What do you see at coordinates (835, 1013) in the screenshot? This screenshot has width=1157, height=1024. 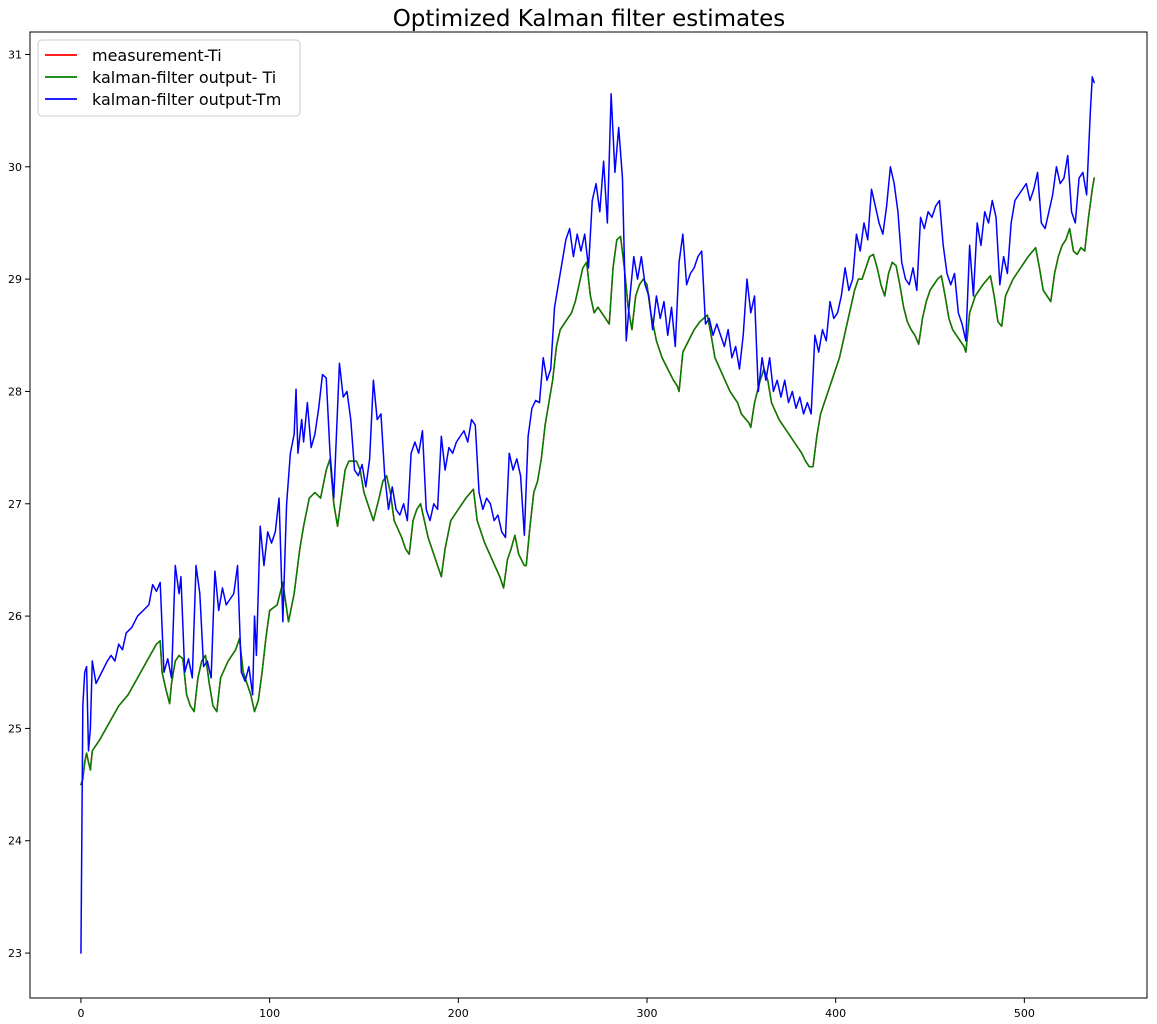 I see `x-tick-label-4: 400` at bounding box center [835, 1013].